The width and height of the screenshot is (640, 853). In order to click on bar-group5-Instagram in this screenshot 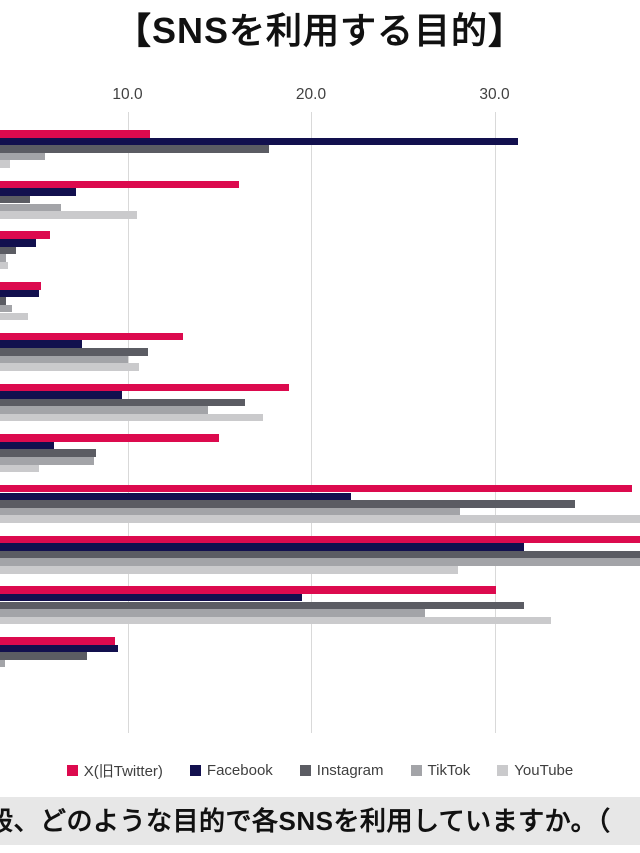, I will do `click(74, 352)`.